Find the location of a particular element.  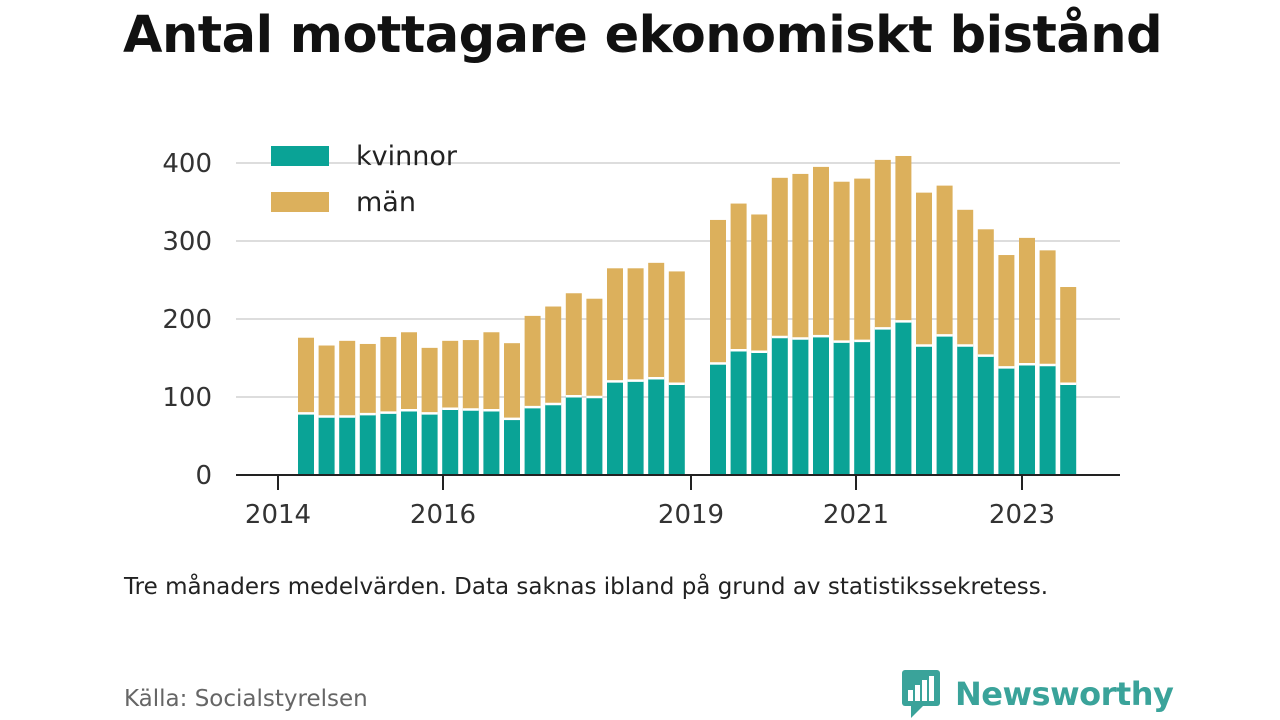

legend: kvinnor män is located at coordinates (364, 179).